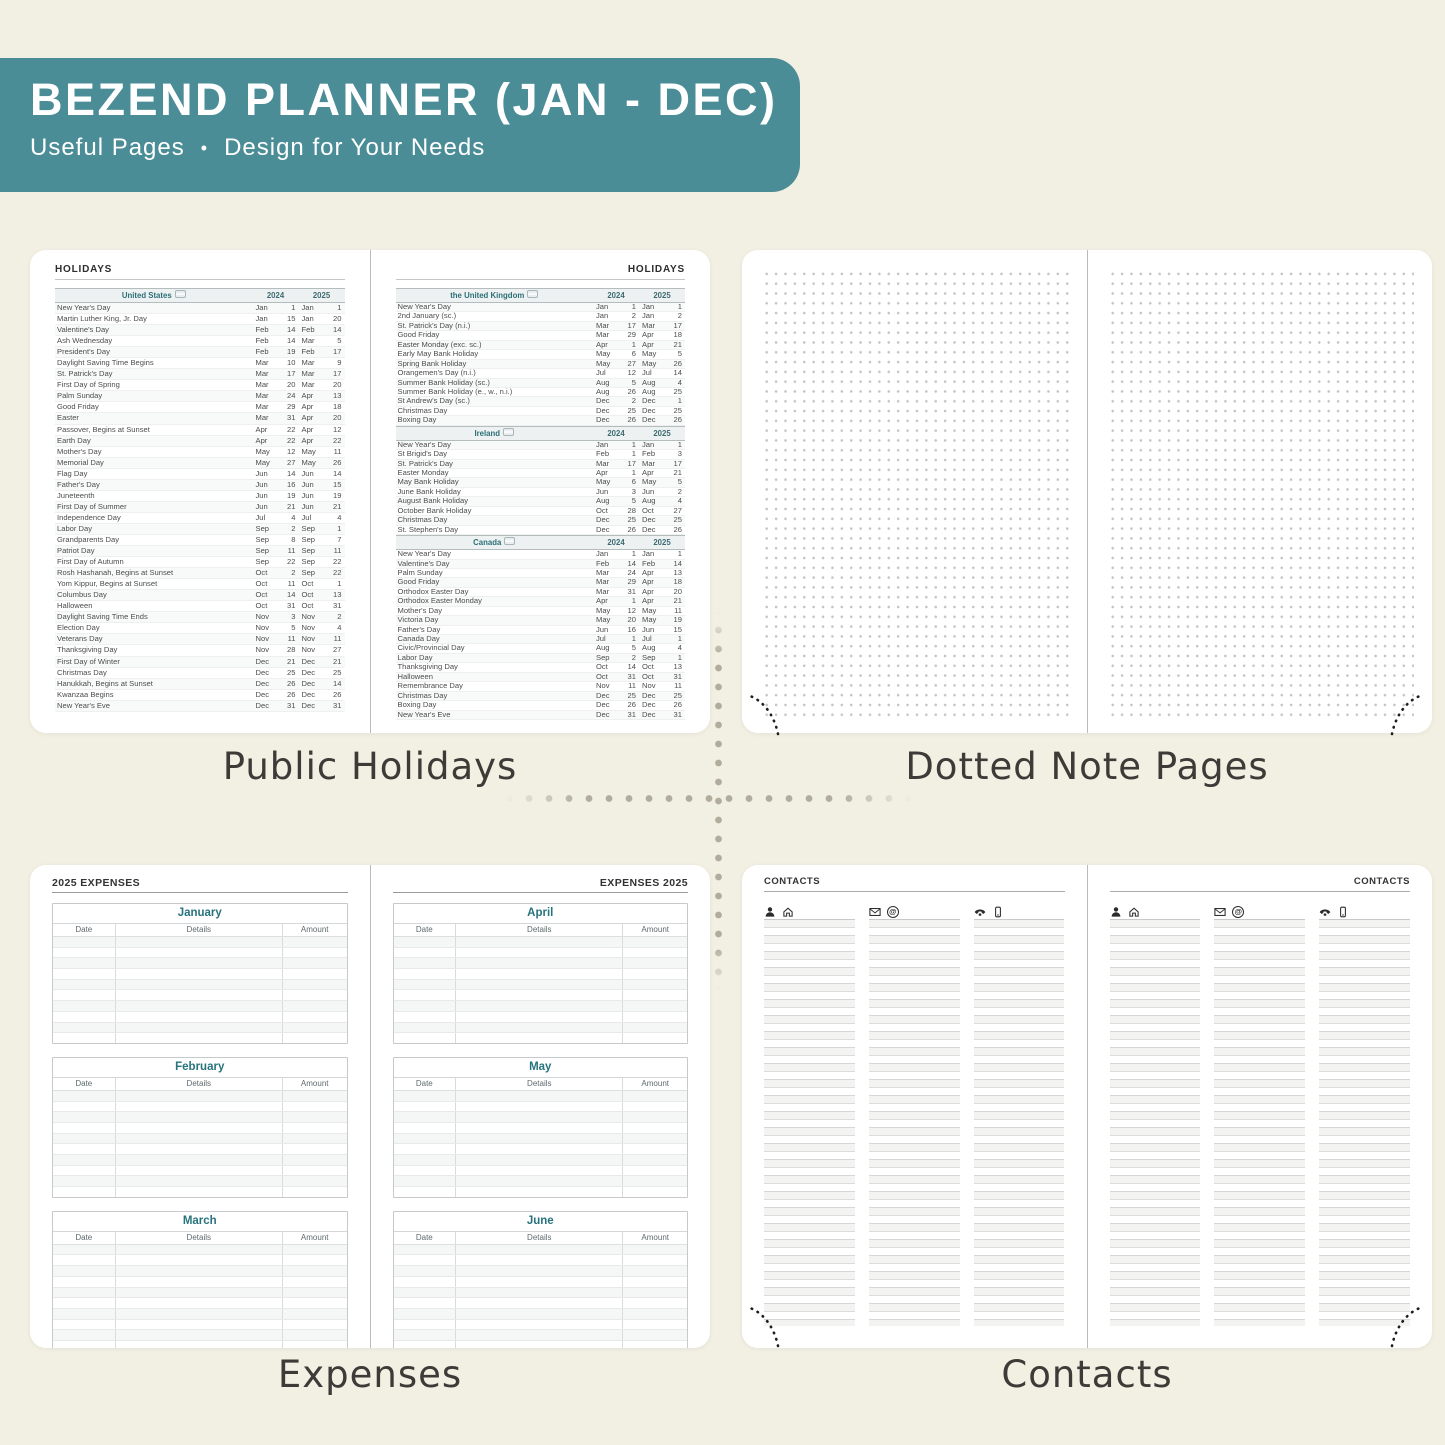 Image resolution: width=1445 pixels, height=1445 pixels. What do you see at coordinates (510, 541) in the screenshot?
I see `canada-flag-icon` at bounding box center [510, 541].